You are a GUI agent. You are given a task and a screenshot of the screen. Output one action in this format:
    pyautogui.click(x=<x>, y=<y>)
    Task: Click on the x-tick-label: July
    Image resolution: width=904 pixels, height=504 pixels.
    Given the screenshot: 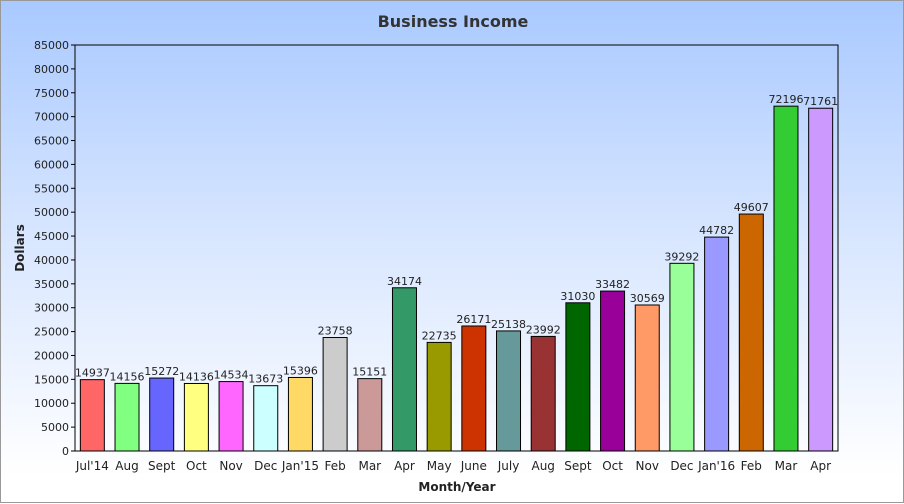 What is the action you would take?
    pyautogui.click(x=508, y=466)
    